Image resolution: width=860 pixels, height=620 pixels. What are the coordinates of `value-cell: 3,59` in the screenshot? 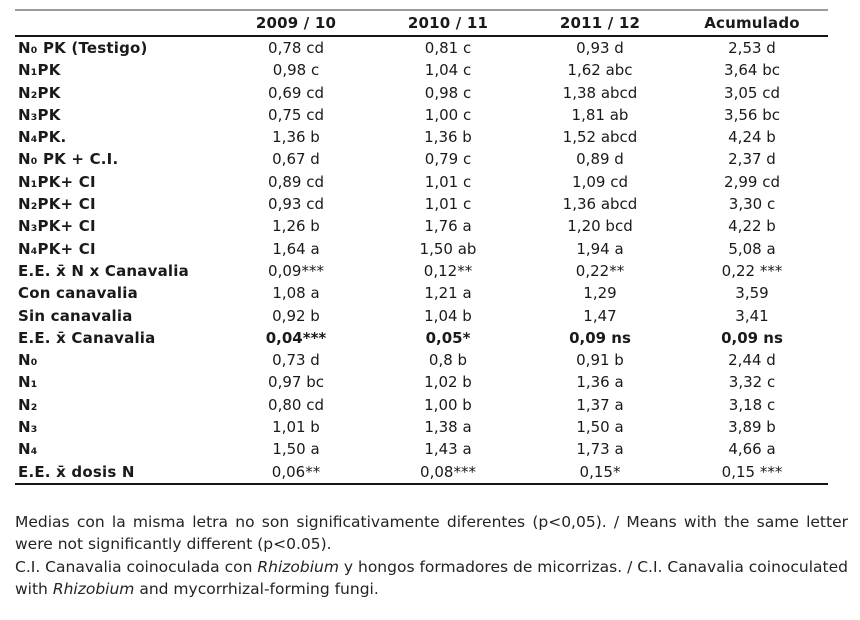 It's located at (752, 293).